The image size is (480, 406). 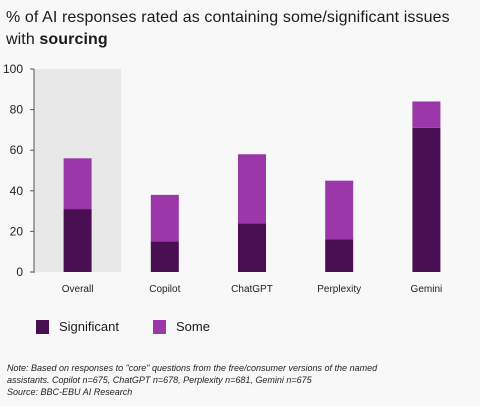 I want to click on legend-item-some: Some, so click(x=181, y=326).